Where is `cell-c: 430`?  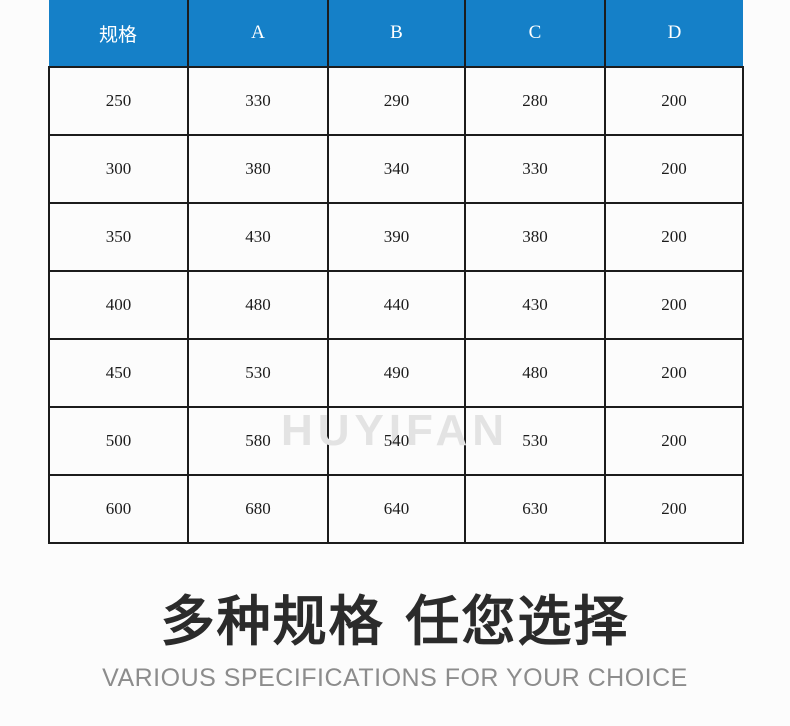 cell-c: 430 is located at coordinates (535, 305).